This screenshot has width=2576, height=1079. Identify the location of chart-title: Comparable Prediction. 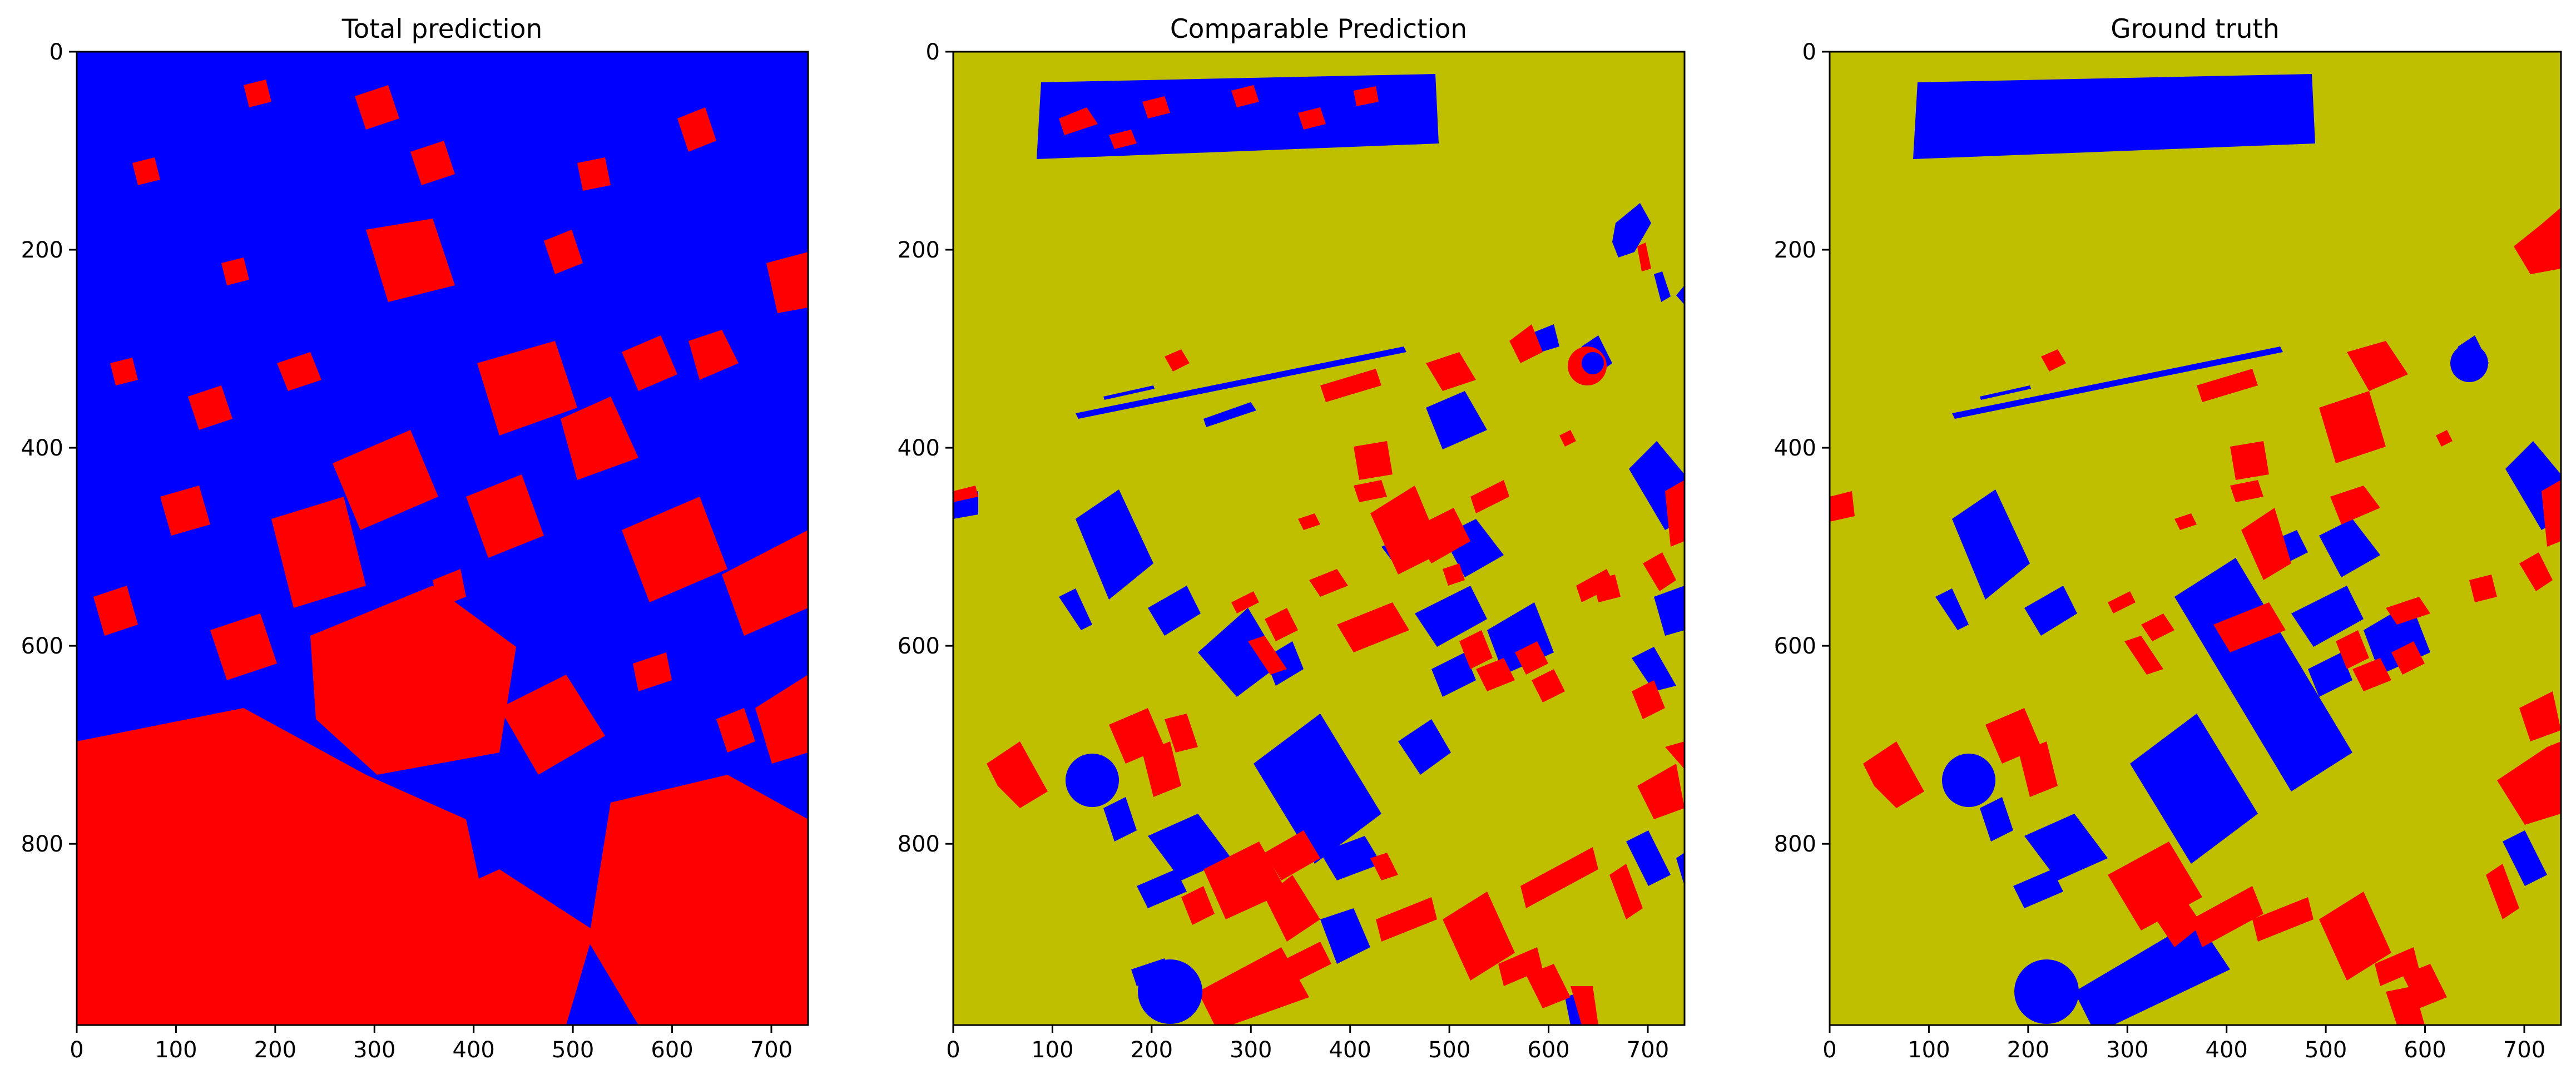
(1319, 29).